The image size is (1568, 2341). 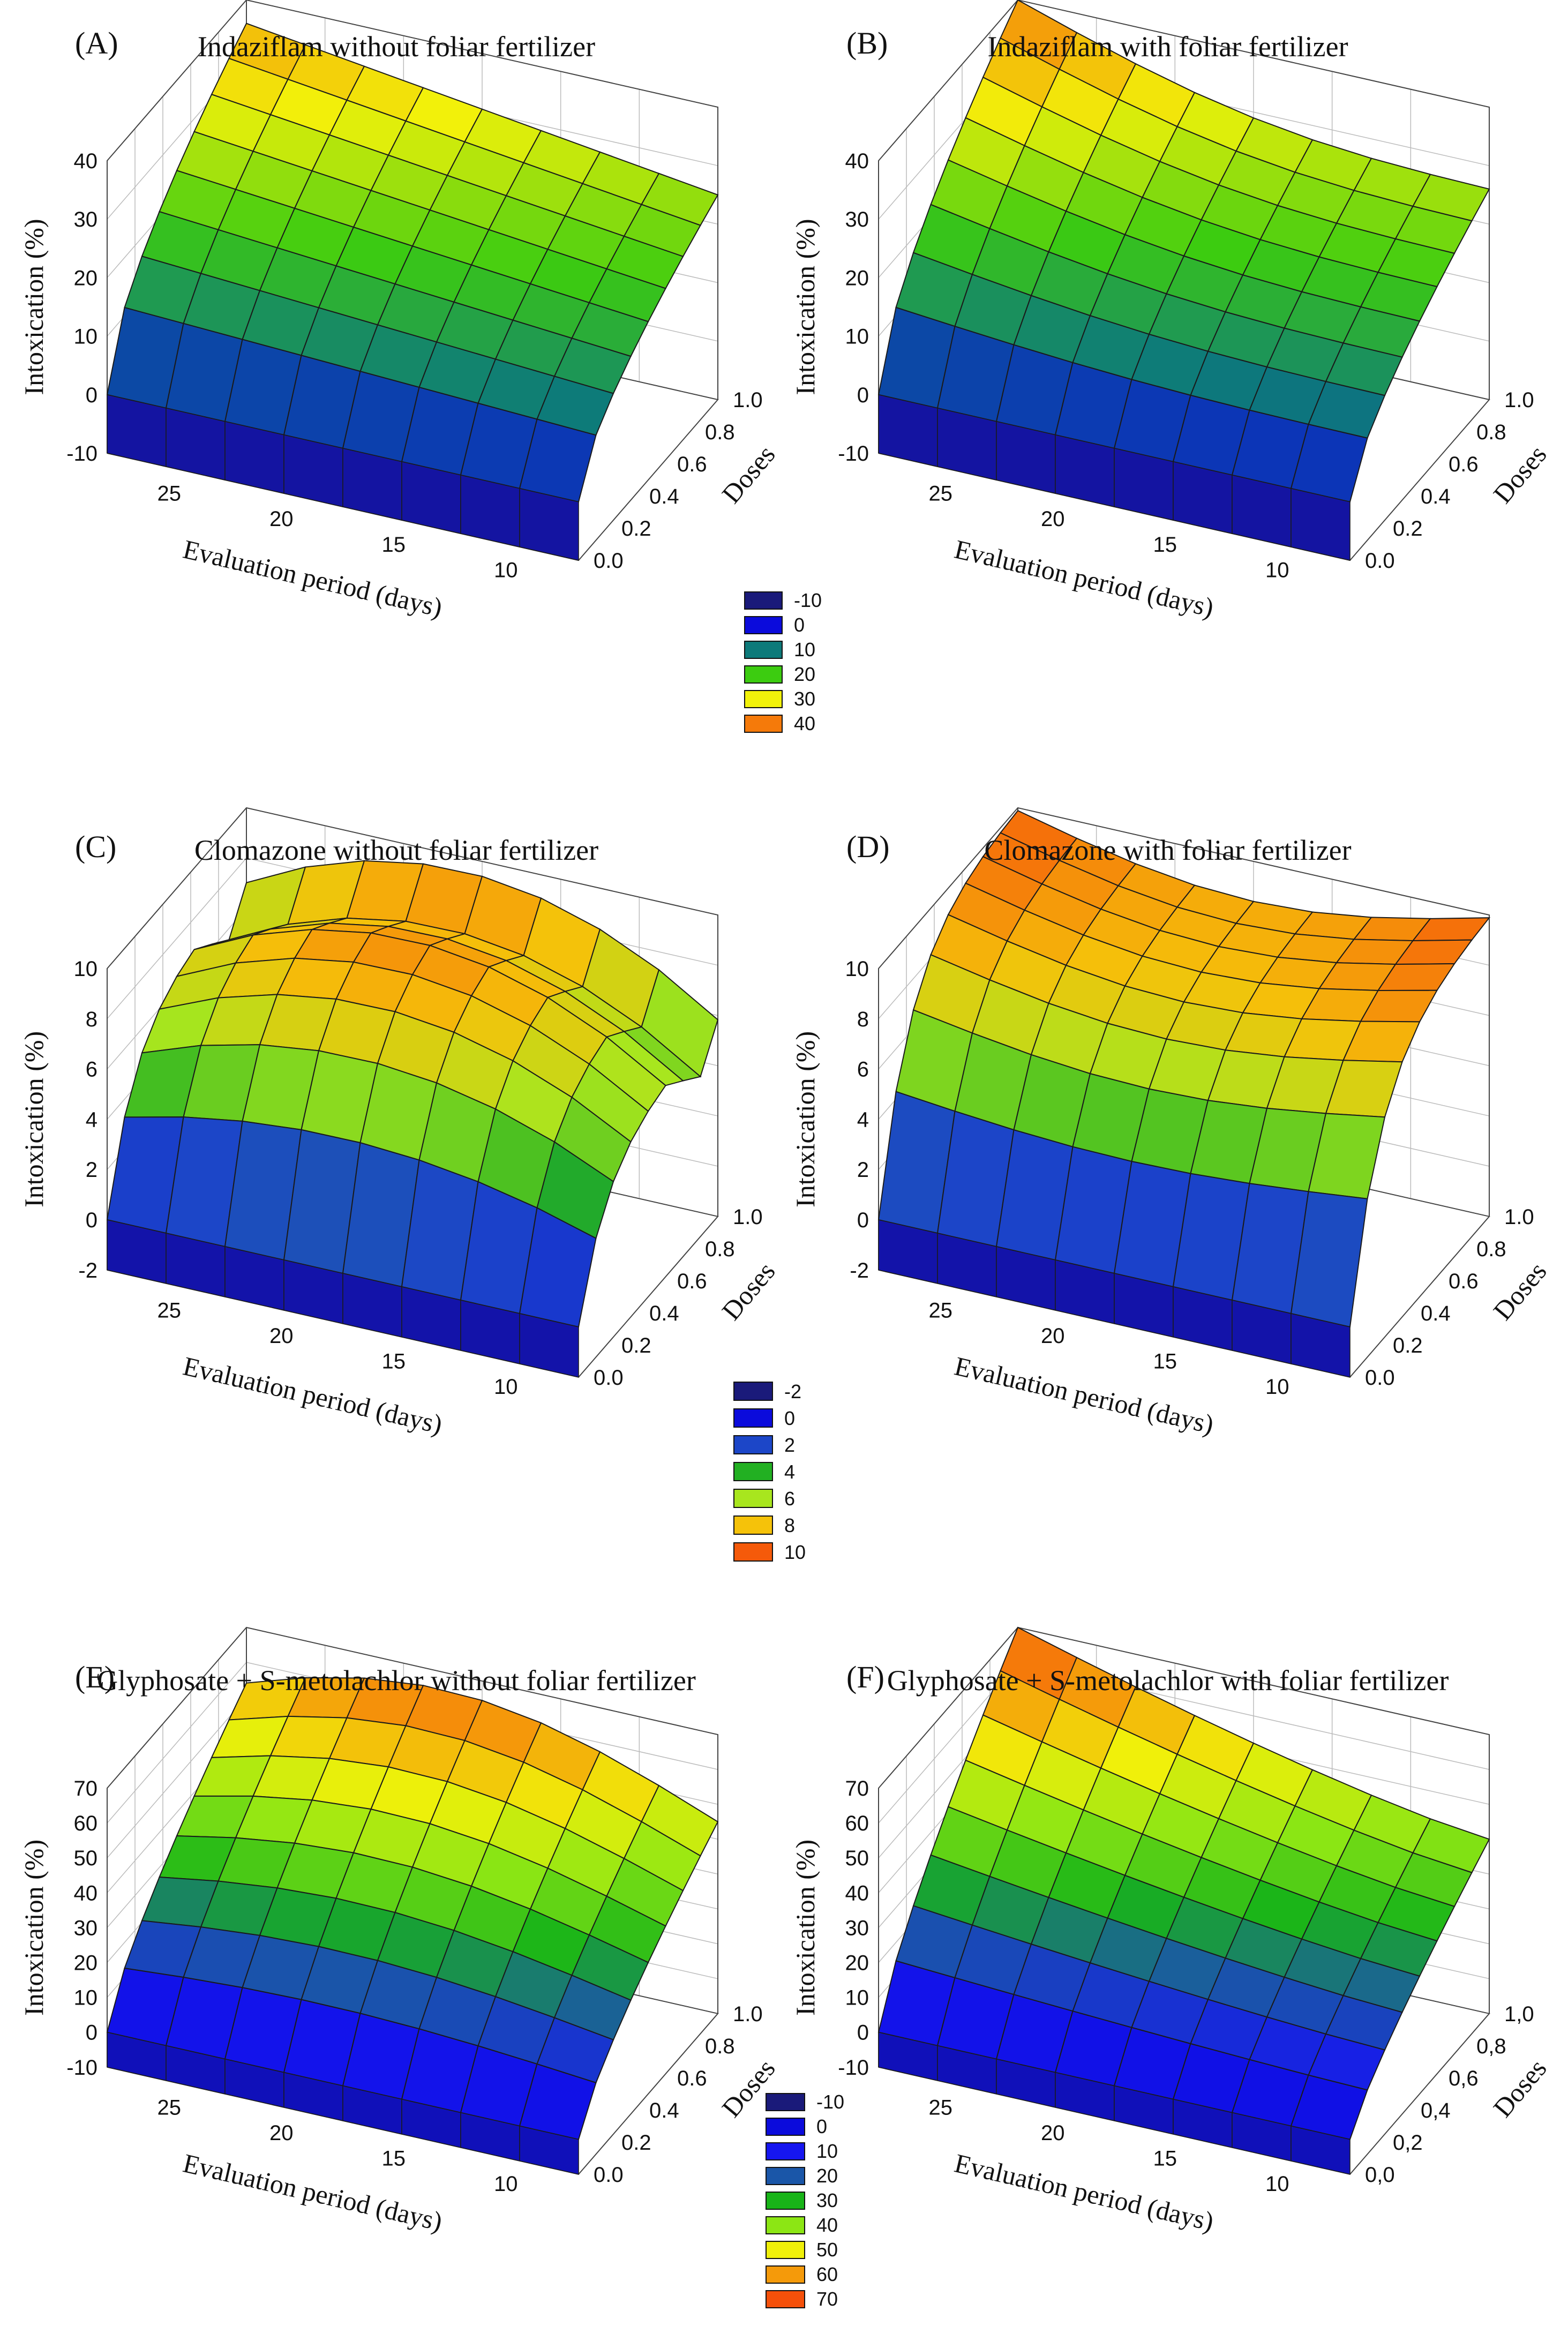 I want to click on z-tick-label: 20, so click(x=857, y=1963).